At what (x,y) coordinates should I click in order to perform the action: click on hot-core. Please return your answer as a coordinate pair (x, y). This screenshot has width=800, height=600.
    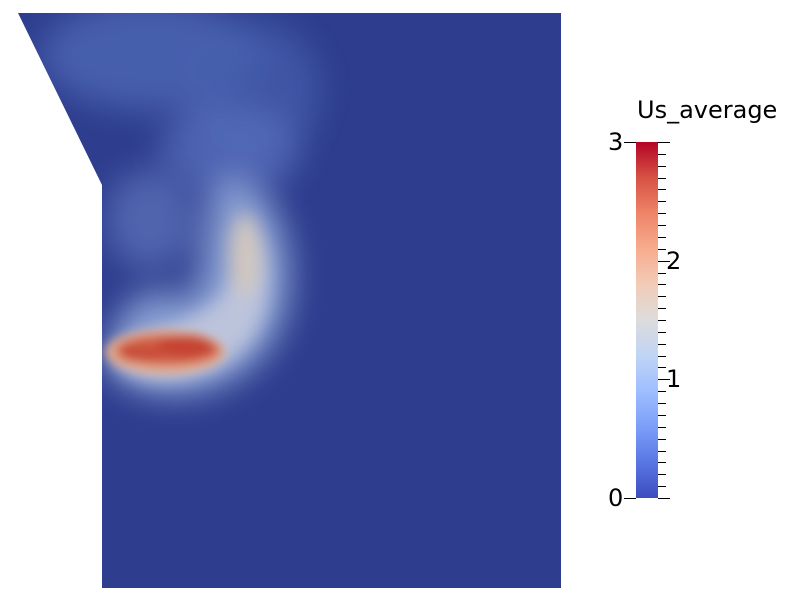
    Looking at the image, I should click on (165, 352).